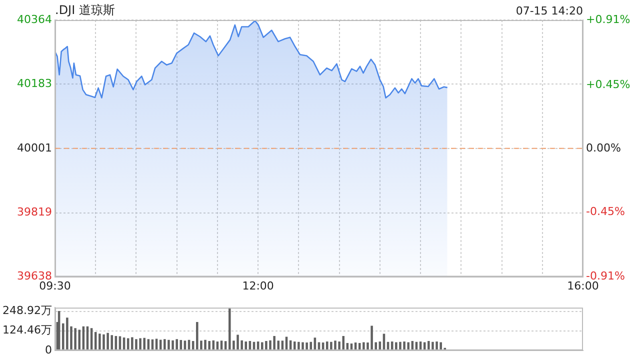  I want to click on y-tick-label: 39819, so click(34, 212).